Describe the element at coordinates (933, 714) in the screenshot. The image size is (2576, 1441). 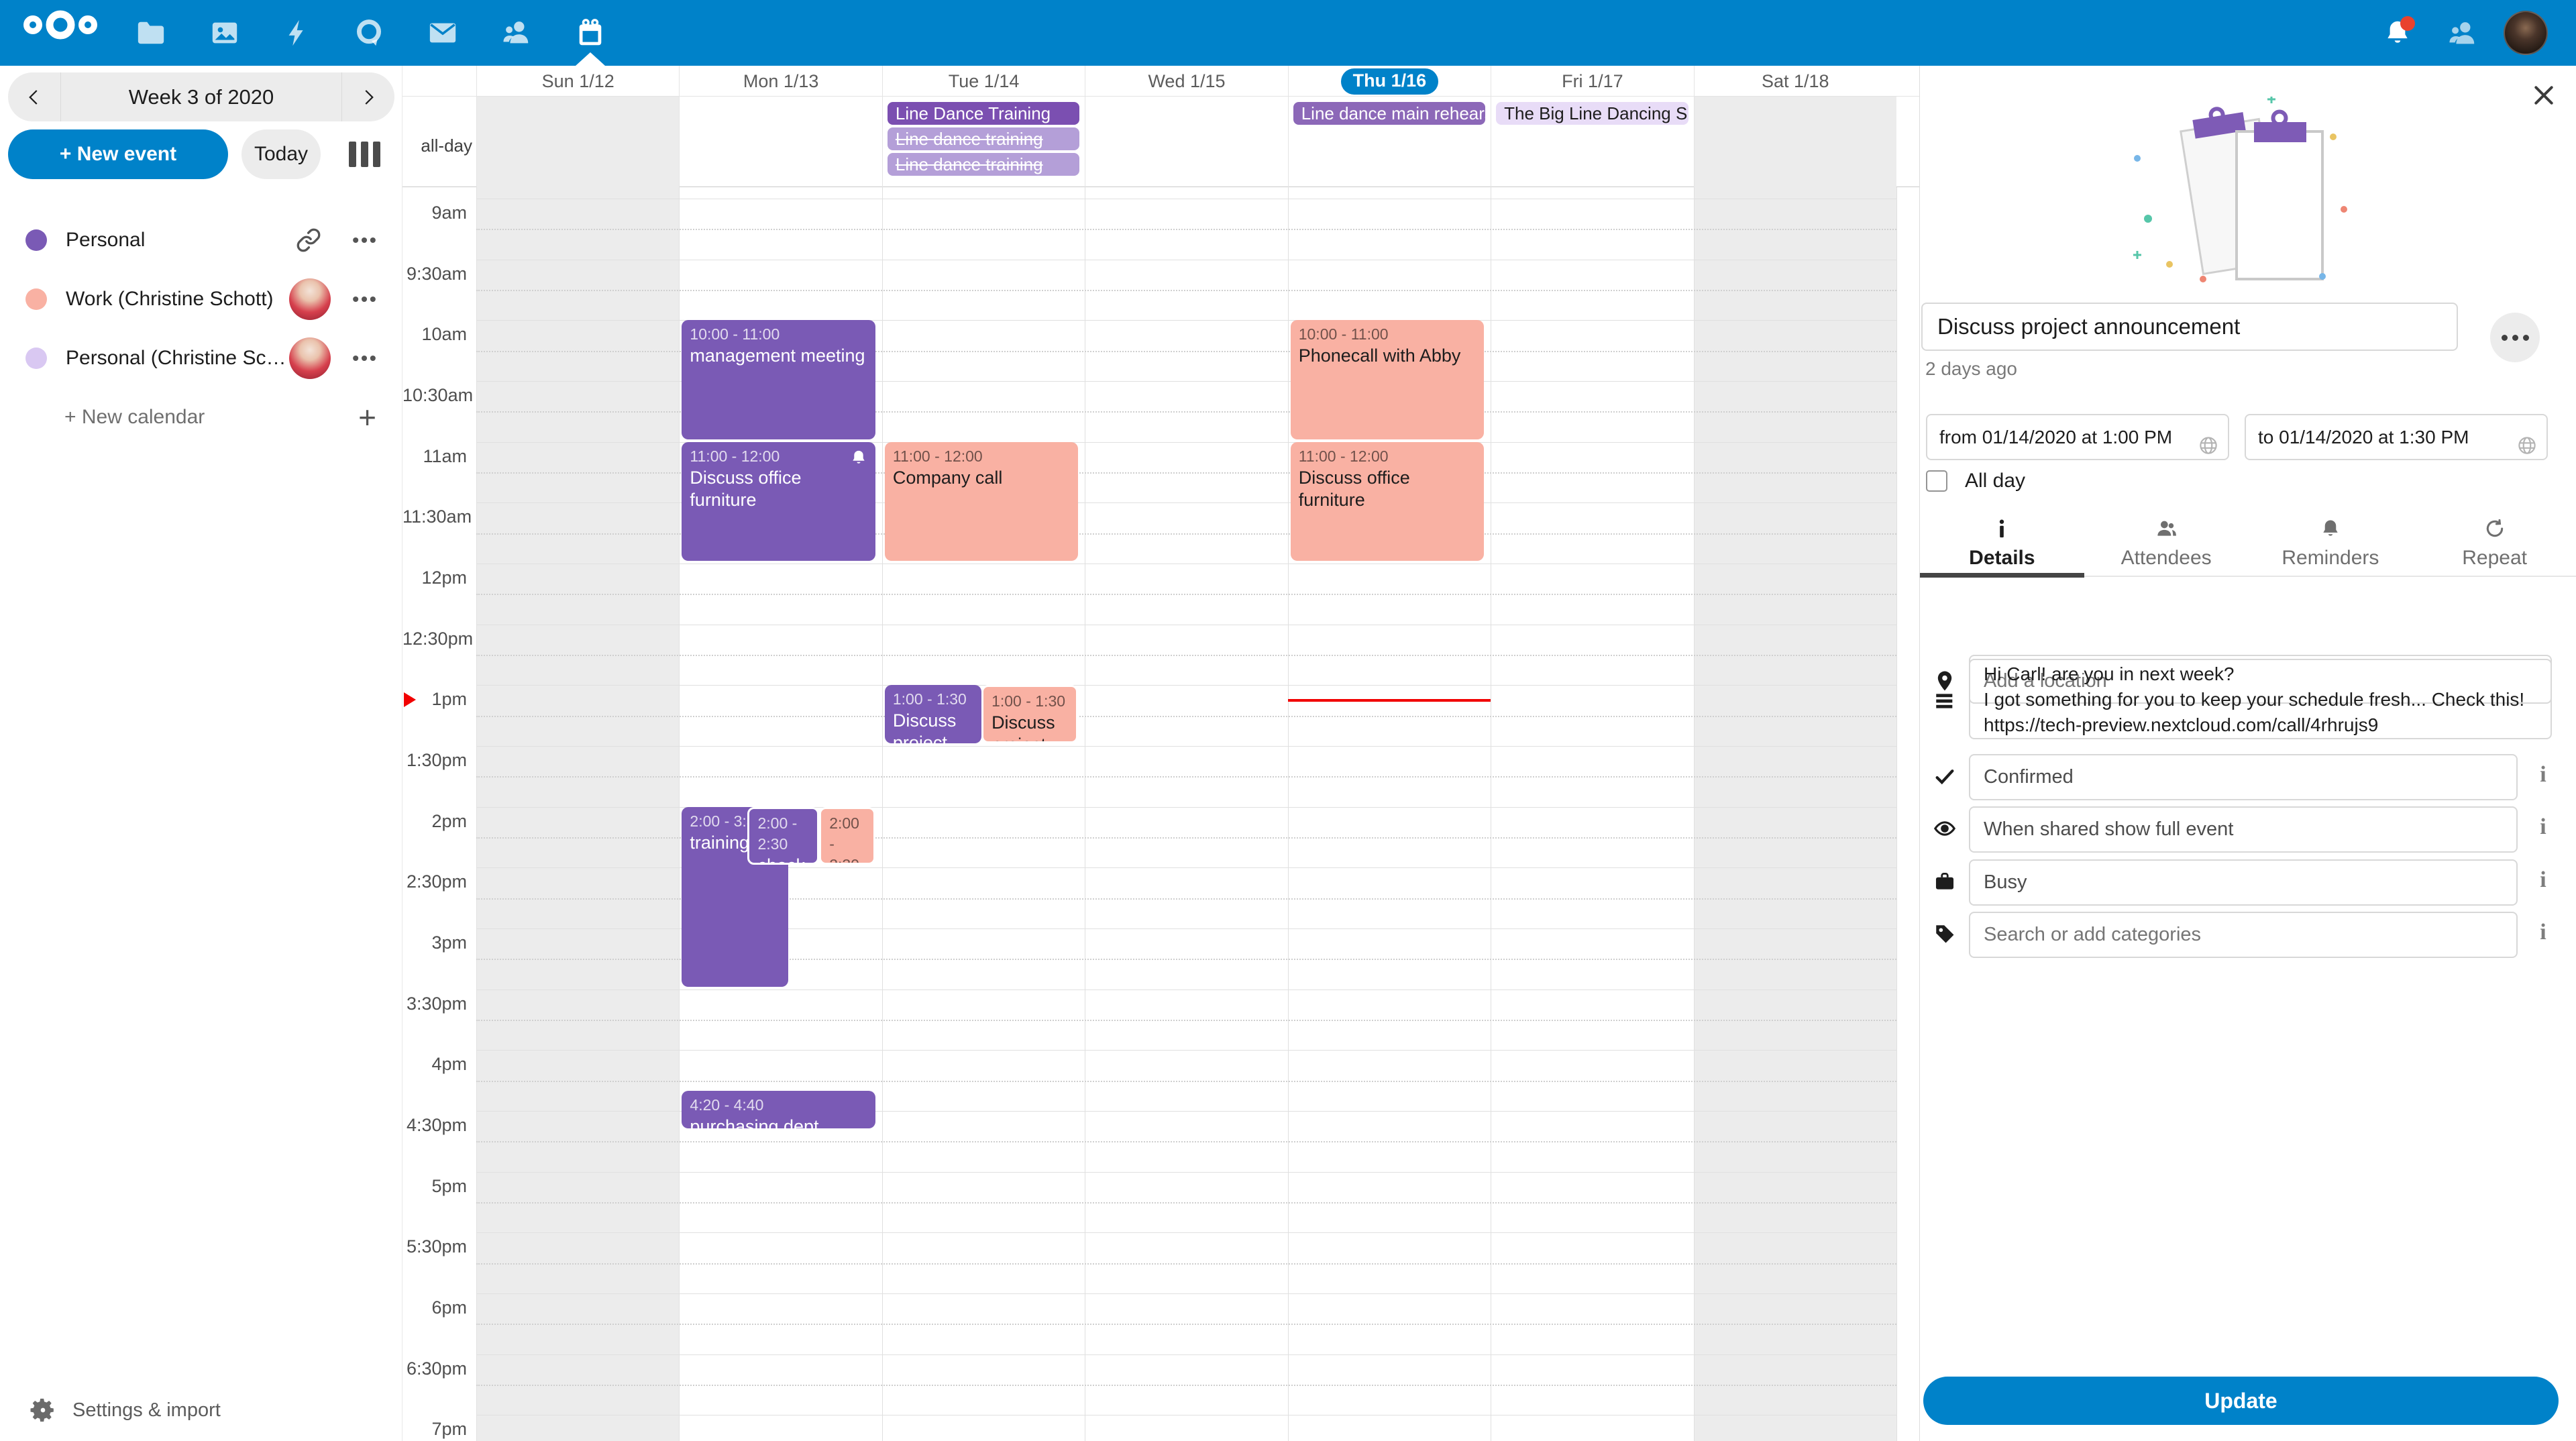
I see `calendar-event: 1:00 - 1:30 Discuss project announcement` at that location.